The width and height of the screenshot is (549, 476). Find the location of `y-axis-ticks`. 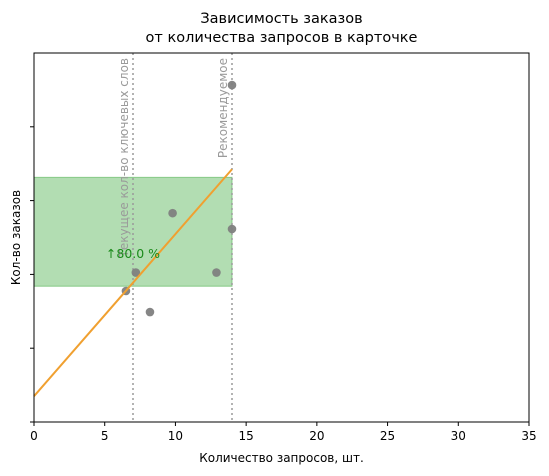

y-axis-ticks is located at coordinates (32, 274).